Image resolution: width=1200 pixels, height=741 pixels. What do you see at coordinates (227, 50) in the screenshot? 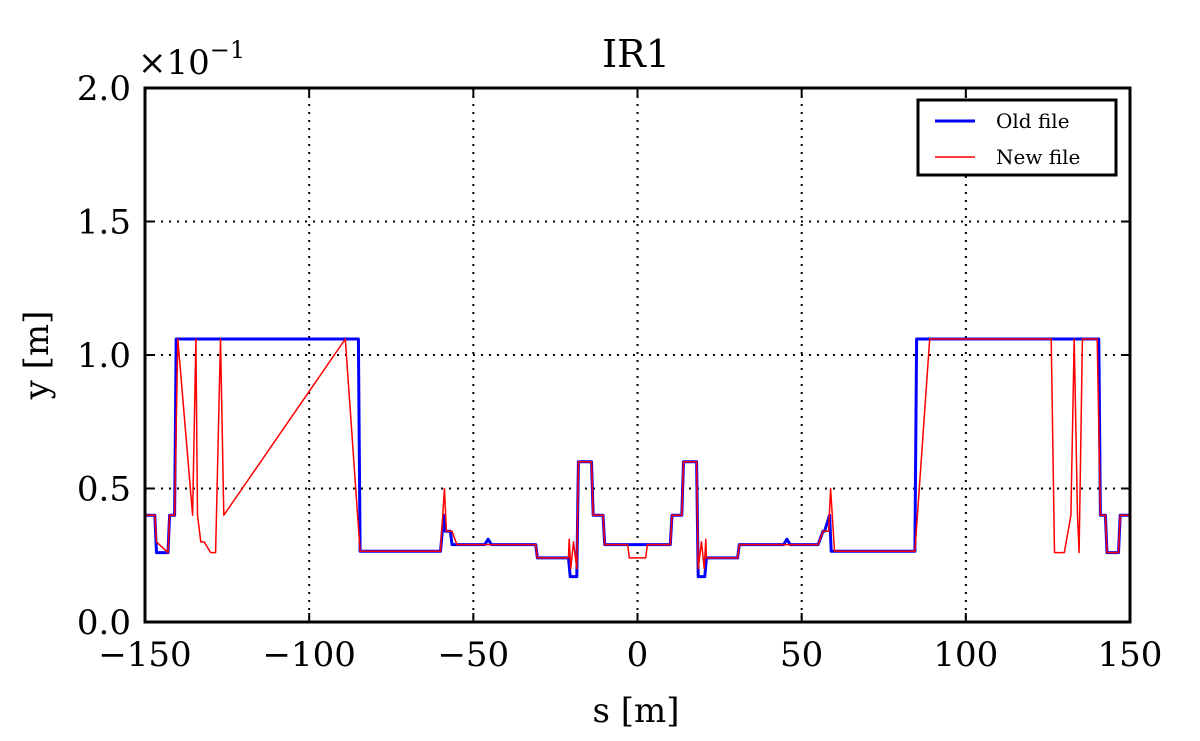
I see `y-multiplier-exponent: −1` at bounding box center [227, 50].